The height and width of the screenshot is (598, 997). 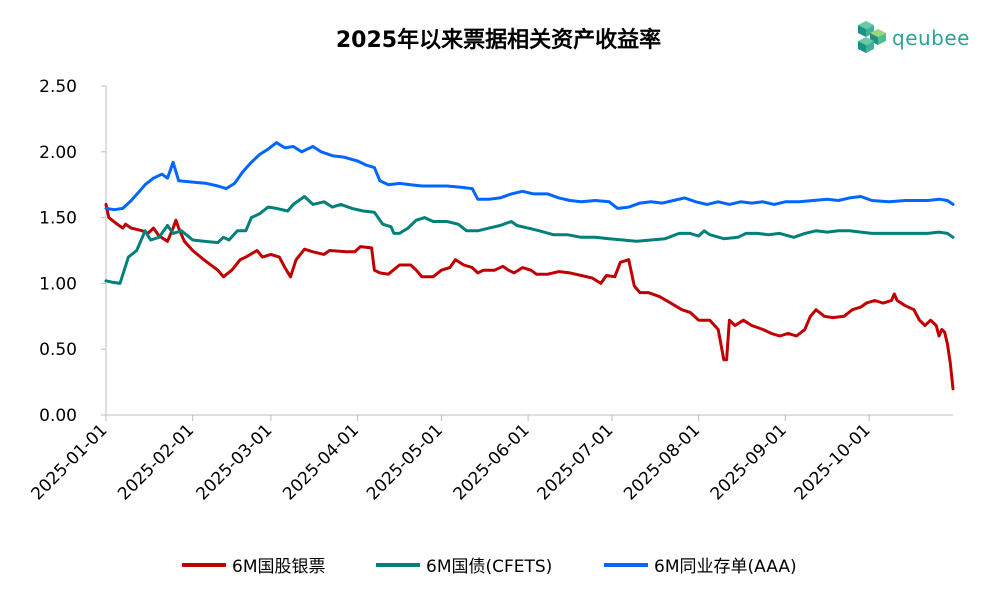 I want to click on legend-item-guogu: 6M国股银票, so click(x=253, y=564).